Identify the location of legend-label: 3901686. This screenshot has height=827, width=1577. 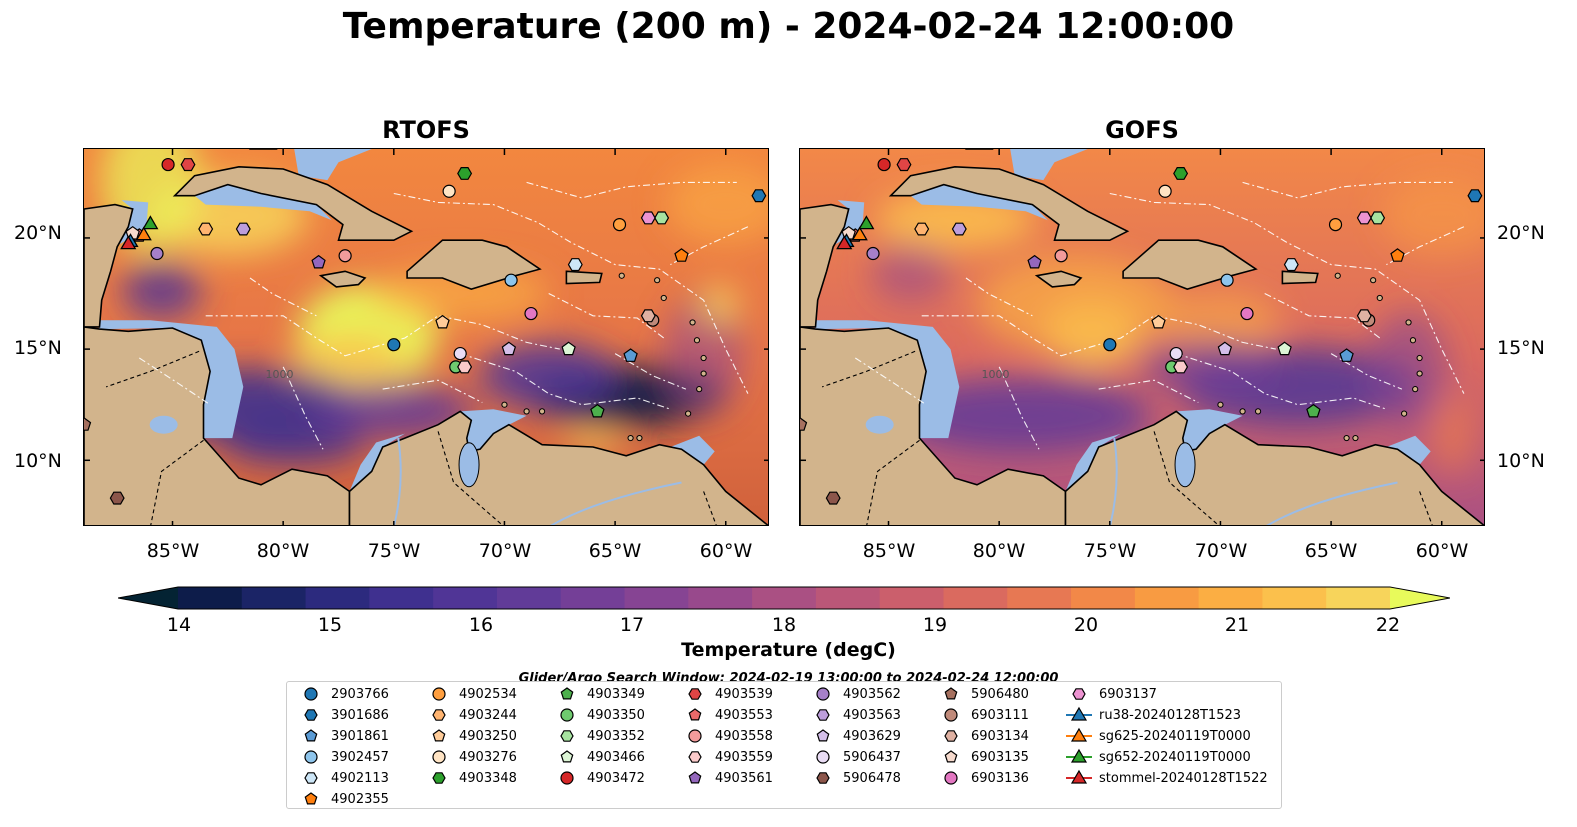
(360, 715).